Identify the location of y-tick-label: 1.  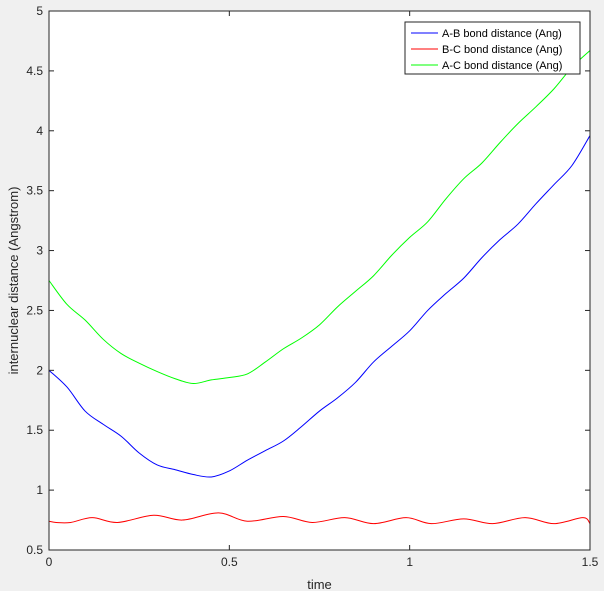
(39, 490).